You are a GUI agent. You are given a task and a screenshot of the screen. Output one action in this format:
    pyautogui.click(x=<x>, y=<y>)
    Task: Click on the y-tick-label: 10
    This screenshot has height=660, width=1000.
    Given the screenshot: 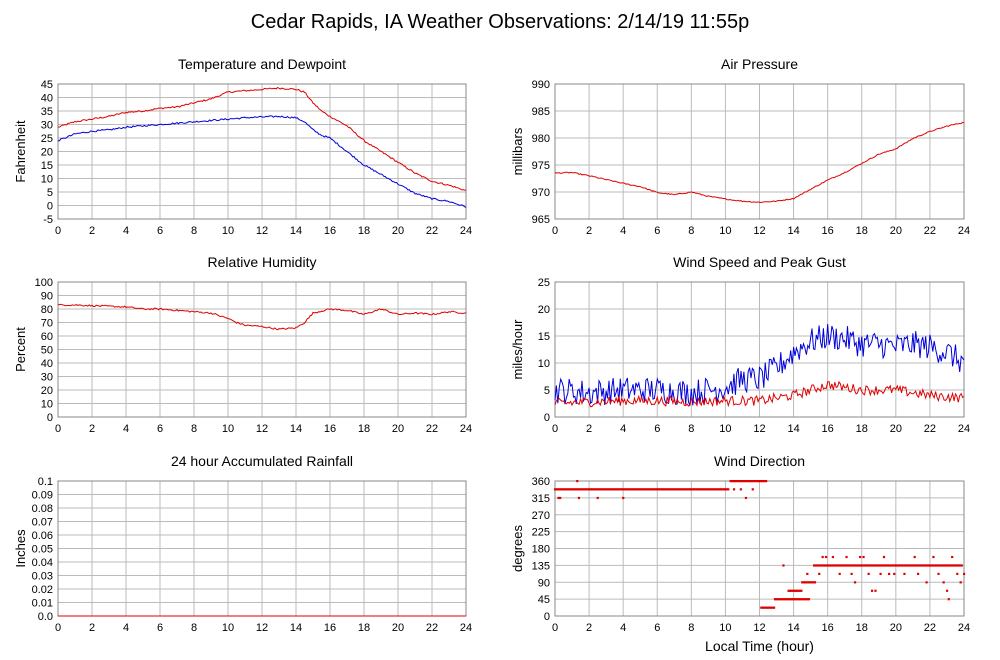 What is the action you would take?
    pyautogui.click(x=544, y=364)
    